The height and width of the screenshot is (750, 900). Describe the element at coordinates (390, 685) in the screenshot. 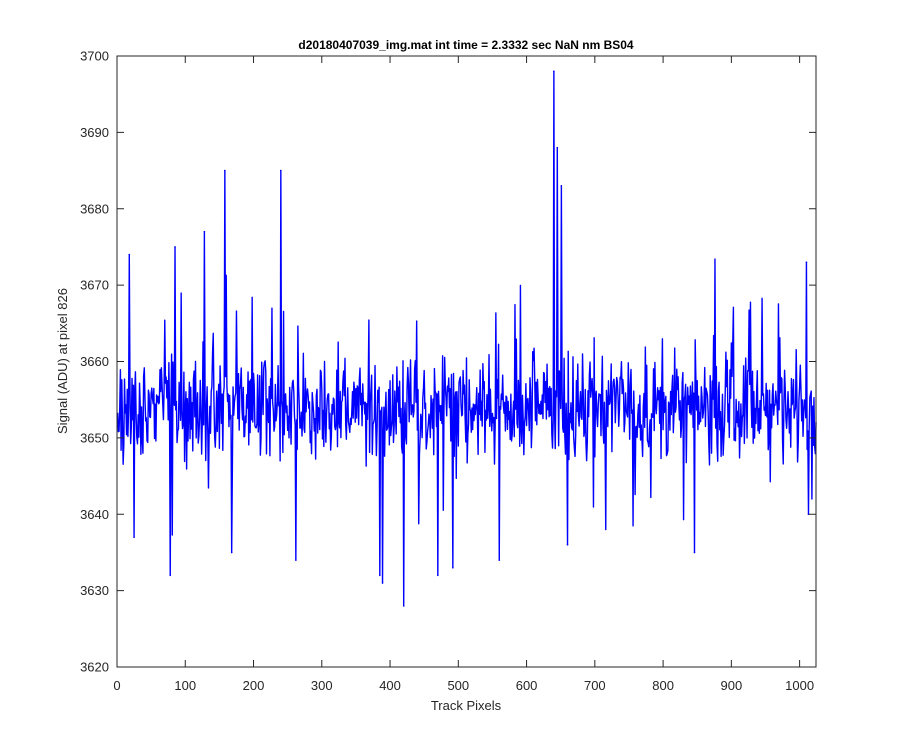

I see `x-tick-label: 400` at that location.